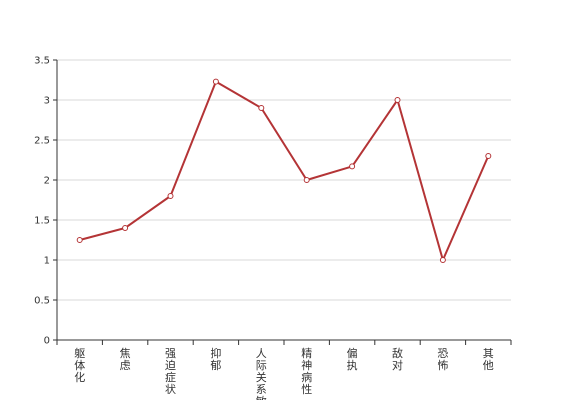 The width and height of the screenshot is (567, 400). What do you see at coordinates (47, 341) in the screenshot?
I see `y-tick-label: 0` at bounding box center [47, 341].